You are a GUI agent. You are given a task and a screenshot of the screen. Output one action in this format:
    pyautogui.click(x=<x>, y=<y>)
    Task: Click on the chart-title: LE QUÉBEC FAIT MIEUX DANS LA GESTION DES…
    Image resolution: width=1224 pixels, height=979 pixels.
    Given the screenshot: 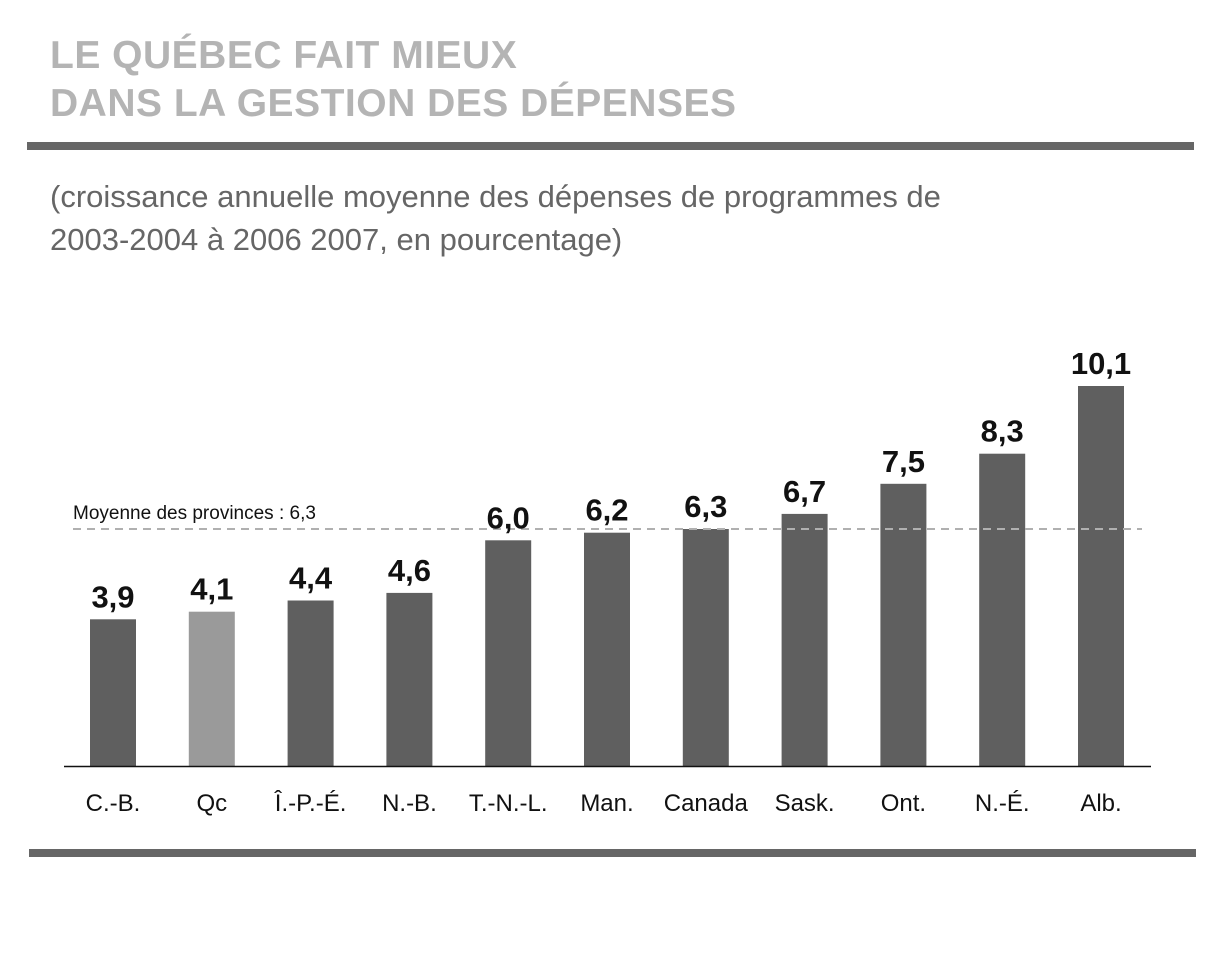 What is the action you would take?
    pyautogui.click(x=393, y=80)
    